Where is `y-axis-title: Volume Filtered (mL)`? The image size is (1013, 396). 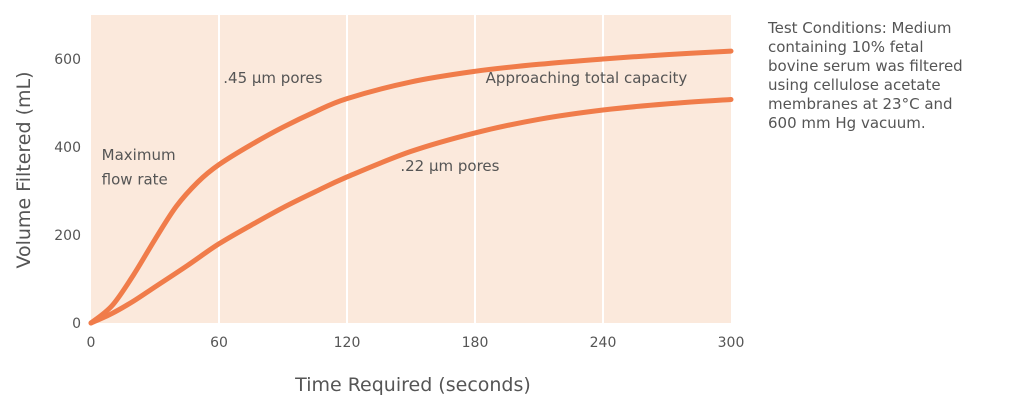 y-axis-title: Volume Filtered (mL) is located at coordinates (24, 169).